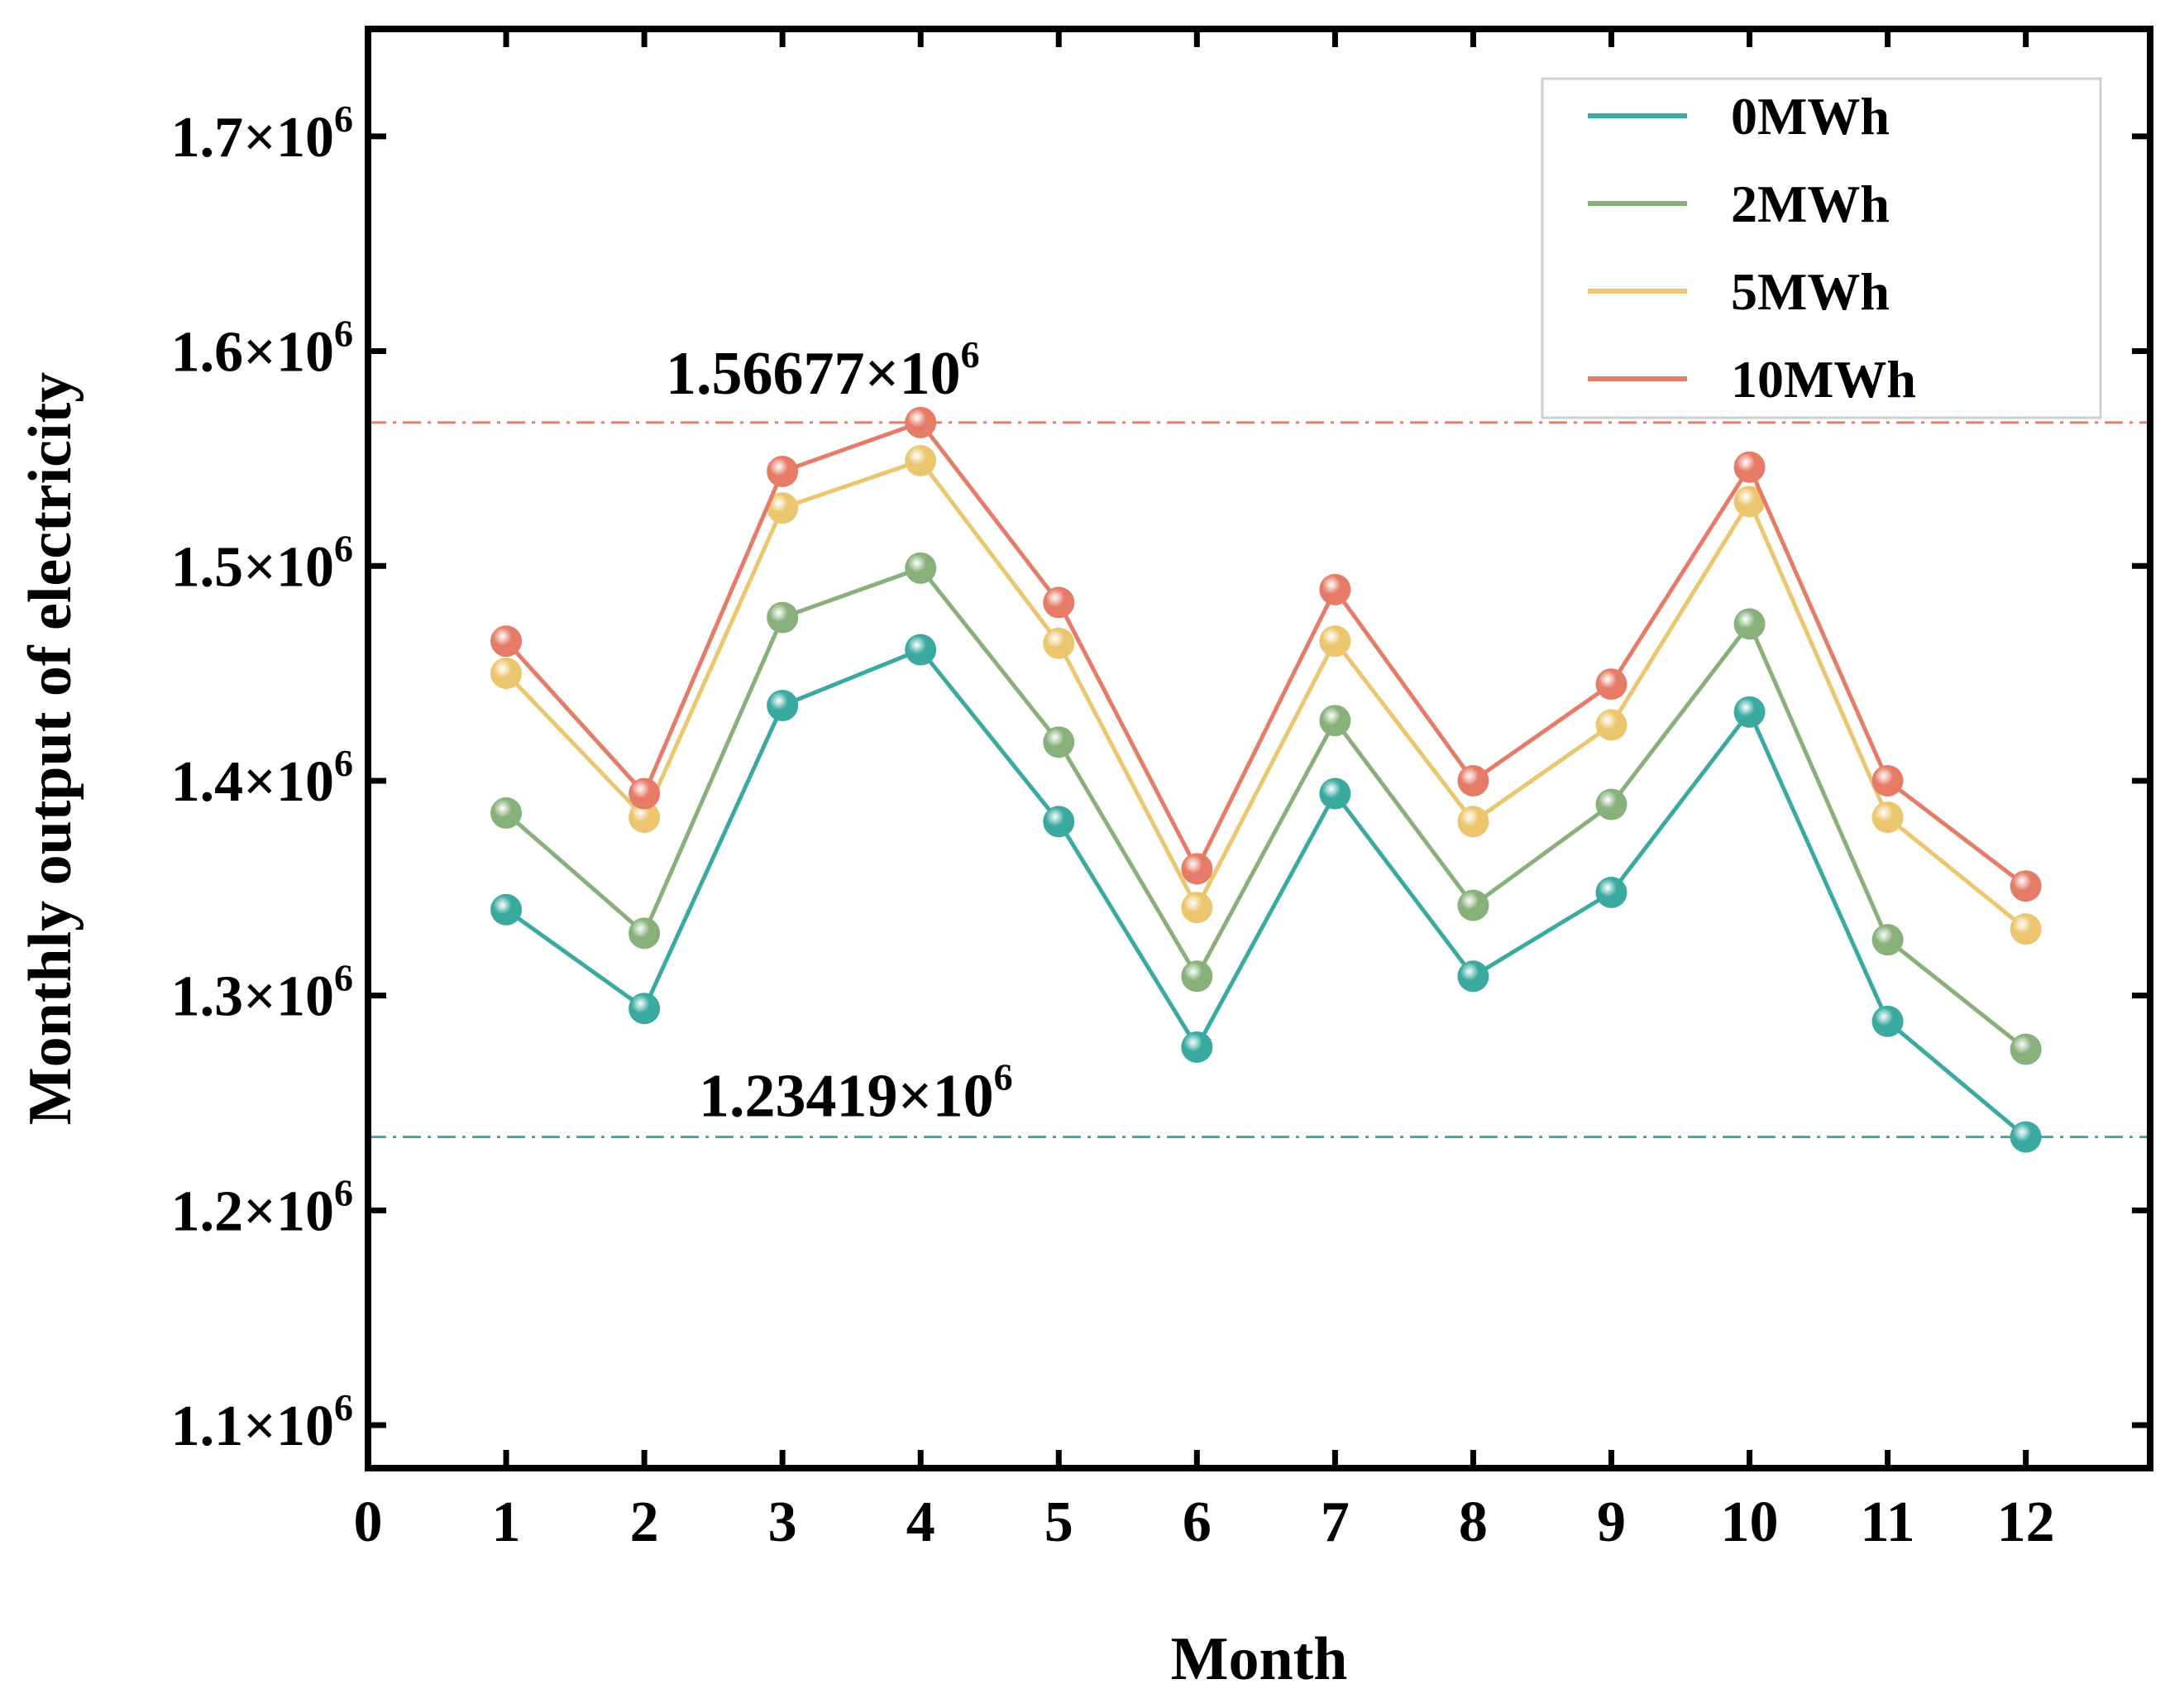 This screenshot has width=2170, height=1708. I want to click on legend-item: 5MWh, so click(1739, 291).